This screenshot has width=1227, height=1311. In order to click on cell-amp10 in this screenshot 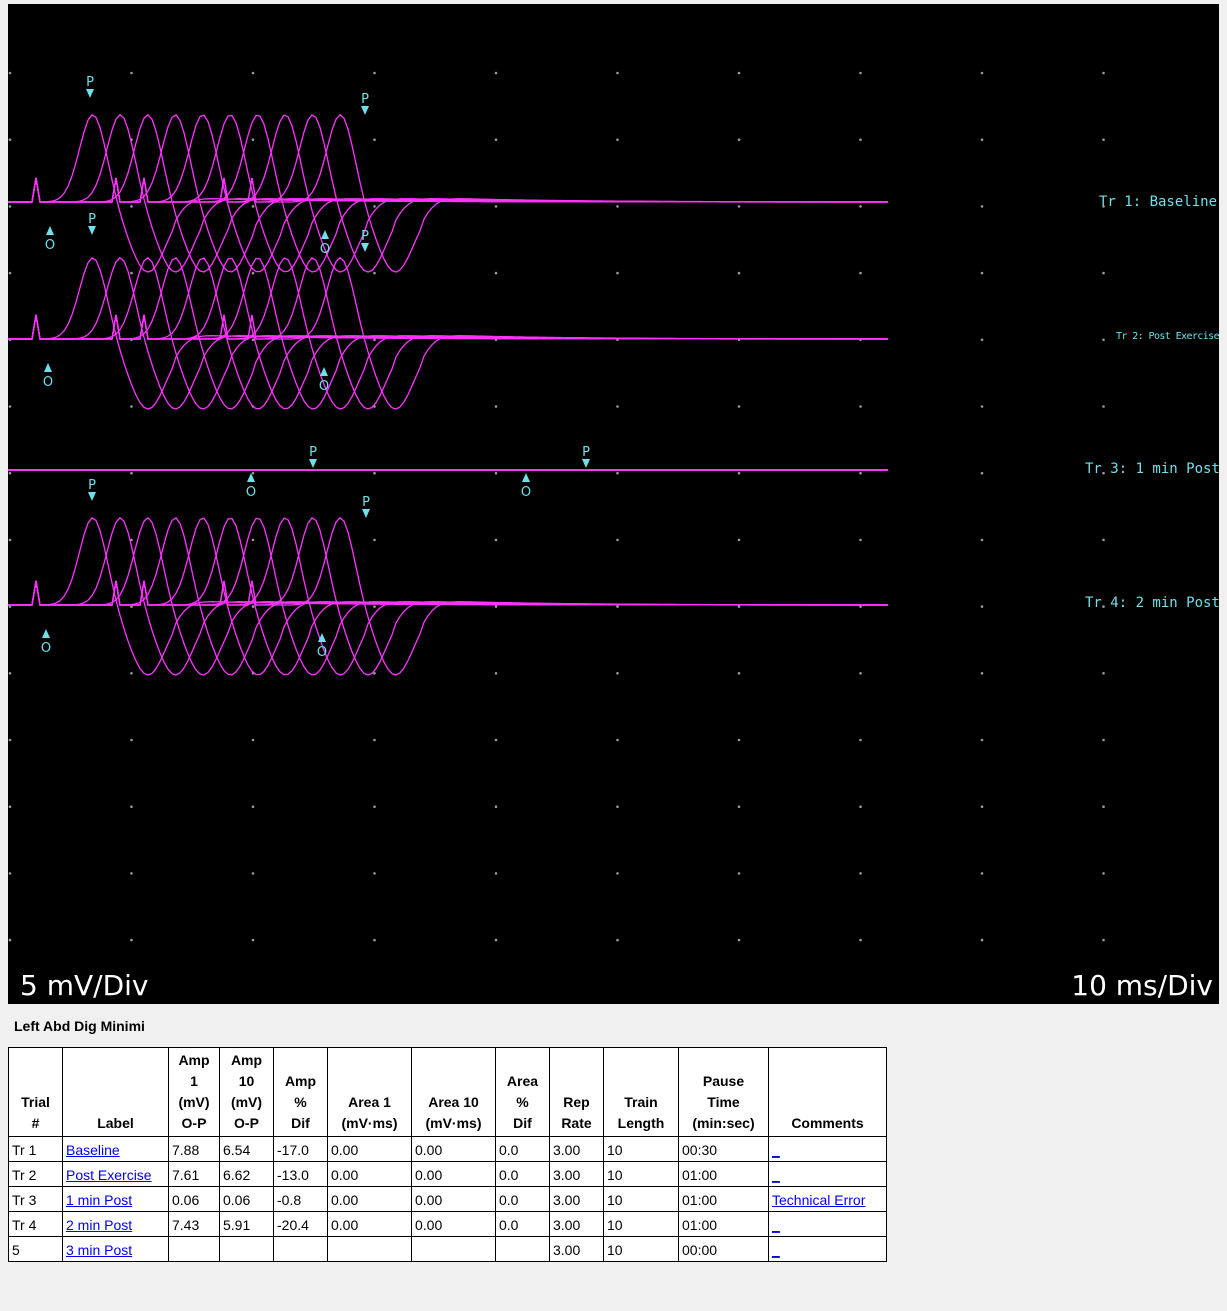, I will do `click(246, 1249)`.